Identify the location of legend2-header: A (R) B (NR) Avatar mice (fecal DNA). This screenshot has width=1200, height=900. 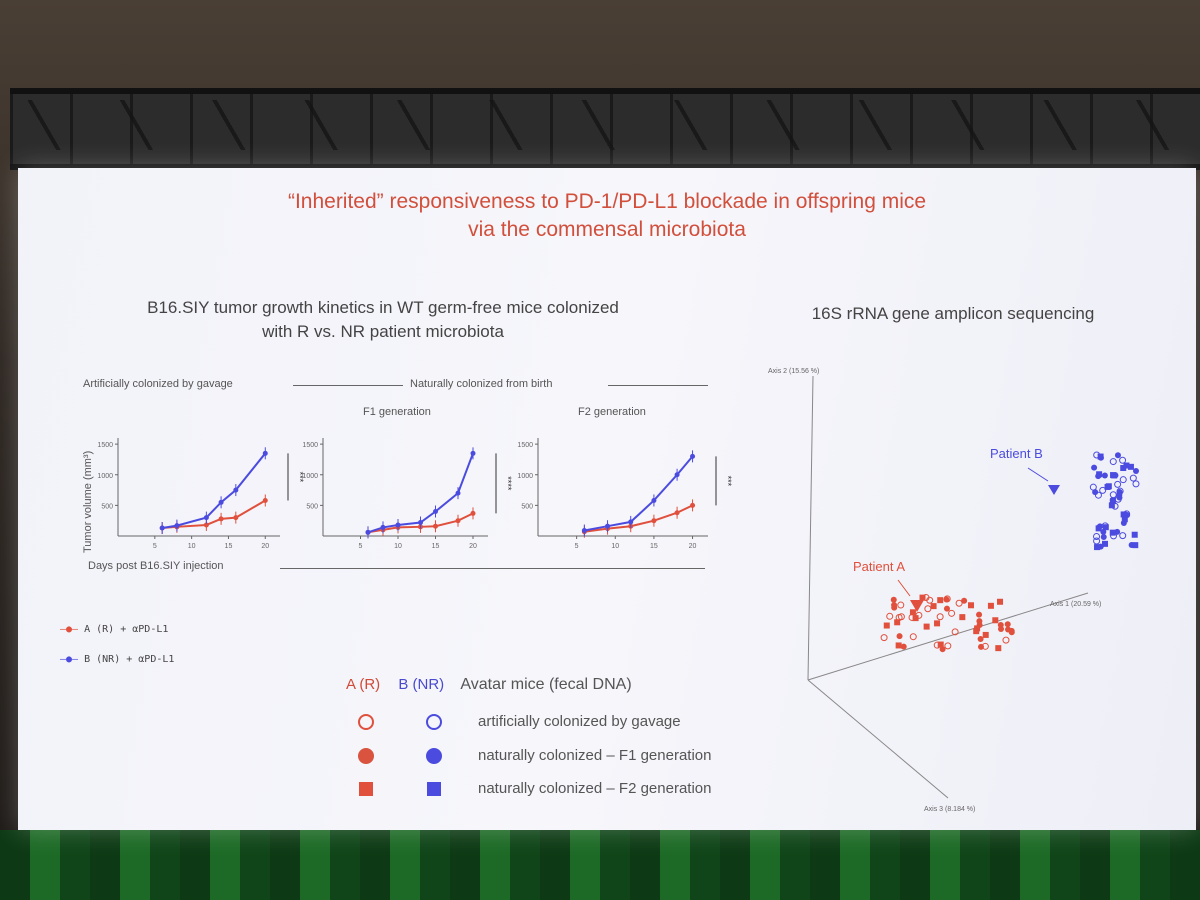
(489, 685).